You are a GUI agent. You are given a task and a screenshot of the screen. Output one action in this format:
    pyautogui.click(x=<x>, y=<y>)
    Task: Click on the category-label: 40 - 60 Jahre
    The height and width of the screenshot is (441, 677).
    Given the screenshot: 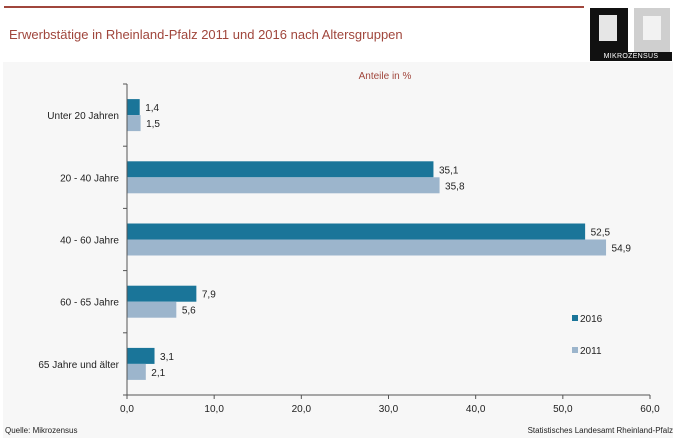 What is the action you would take?
    pyautogui.click(x=89, y=241)
    